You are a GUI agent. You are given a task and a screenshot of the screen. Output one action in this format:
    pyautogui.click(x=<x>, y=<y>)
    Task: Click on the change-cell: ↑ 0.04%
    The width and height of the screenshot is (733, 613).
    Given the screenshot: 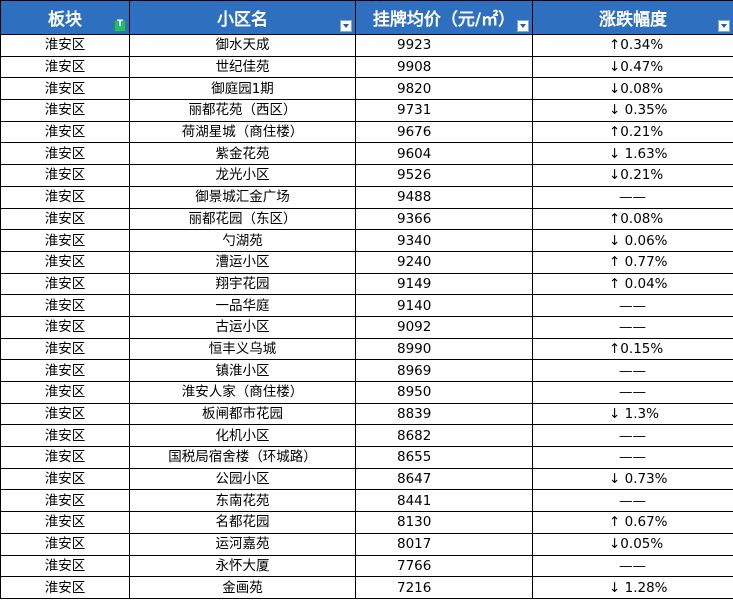 What is the action you would take?
    pyautogui.click(x=632, y=284)
    